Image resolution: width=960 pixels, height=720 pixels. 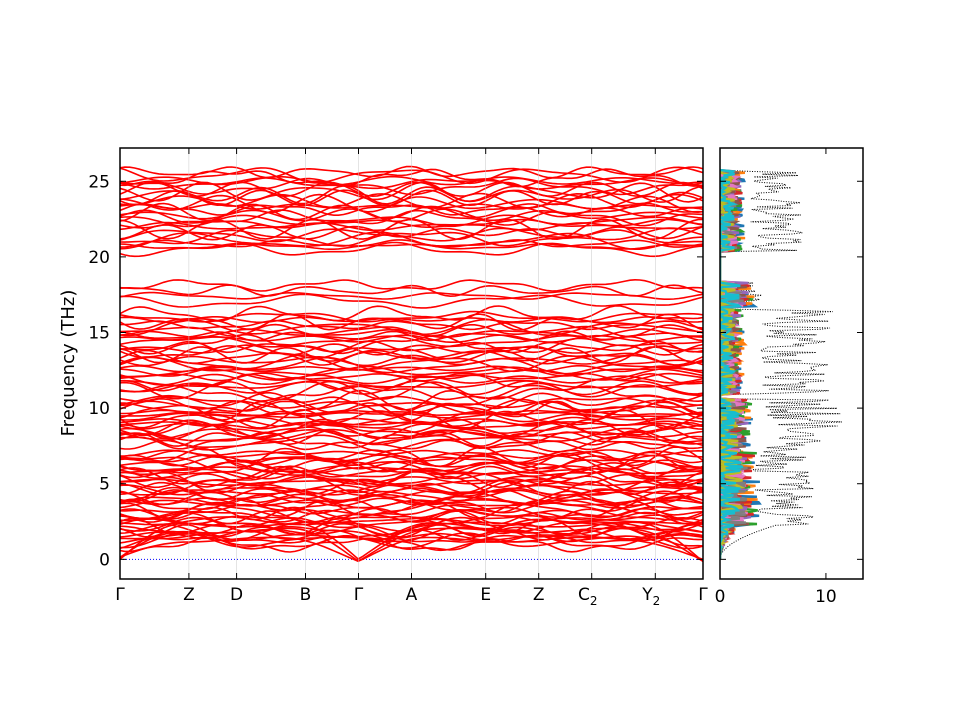 I want to click on dos-x-tick-label: 10, so click(x=826, y=597).